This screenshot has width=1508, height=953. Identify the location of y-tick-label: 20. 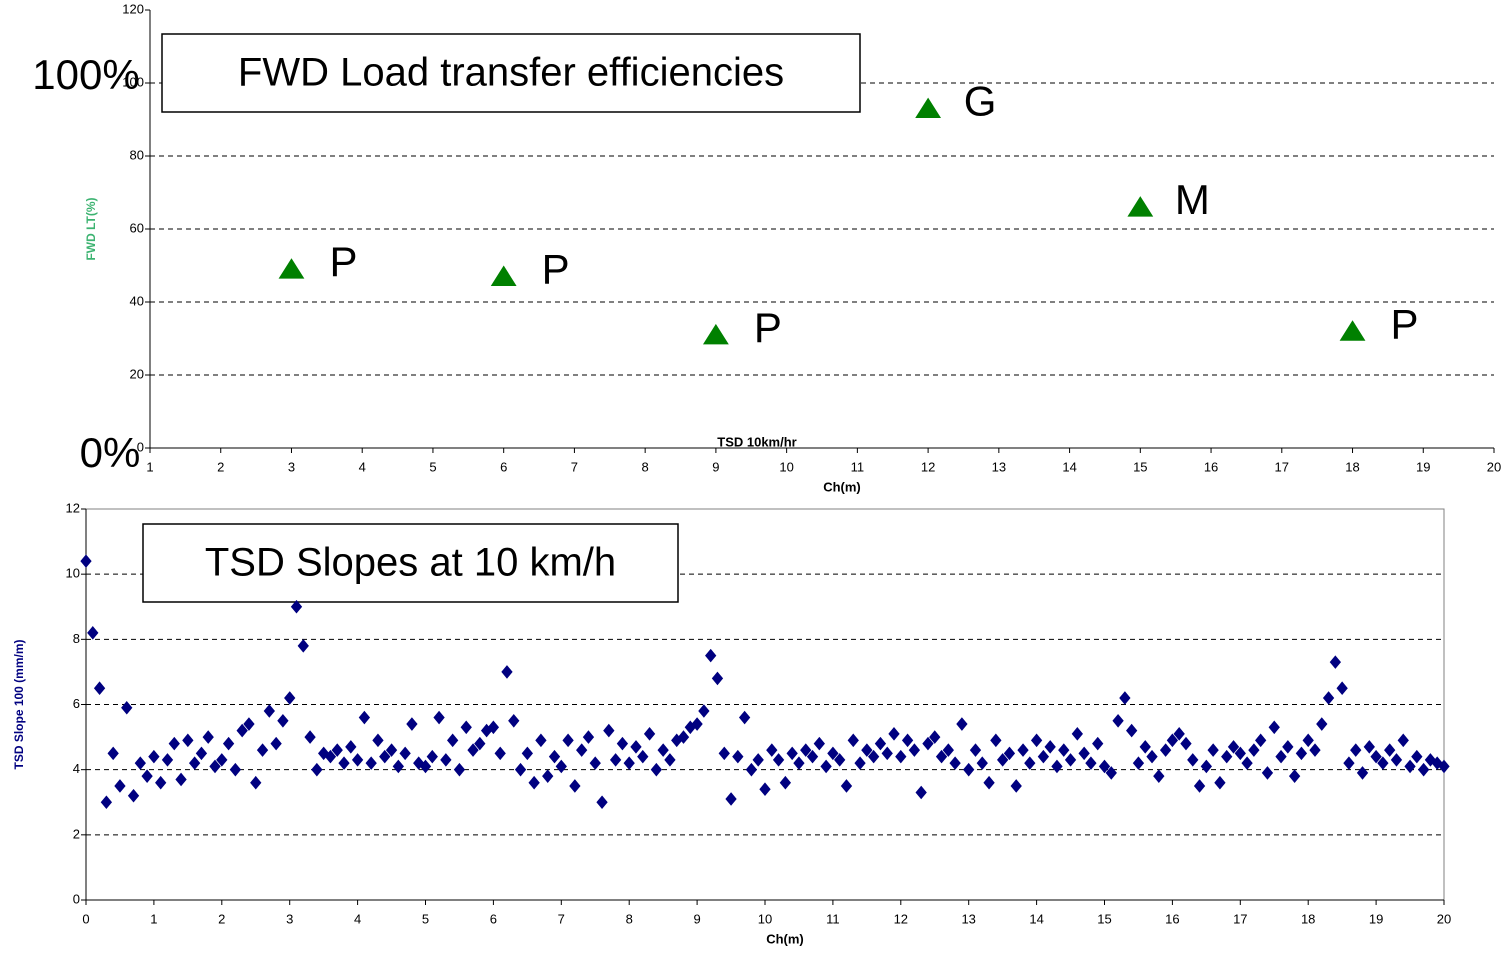
(137, 373).